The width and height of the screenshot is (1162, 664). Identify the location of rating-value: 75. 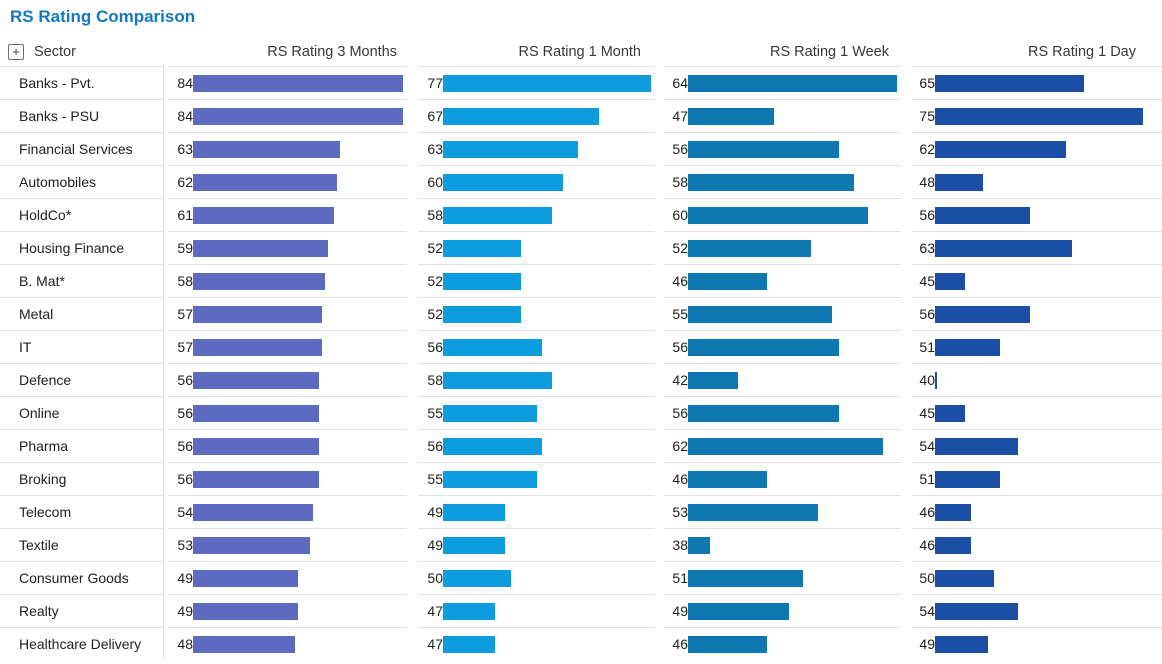
(927, 116).